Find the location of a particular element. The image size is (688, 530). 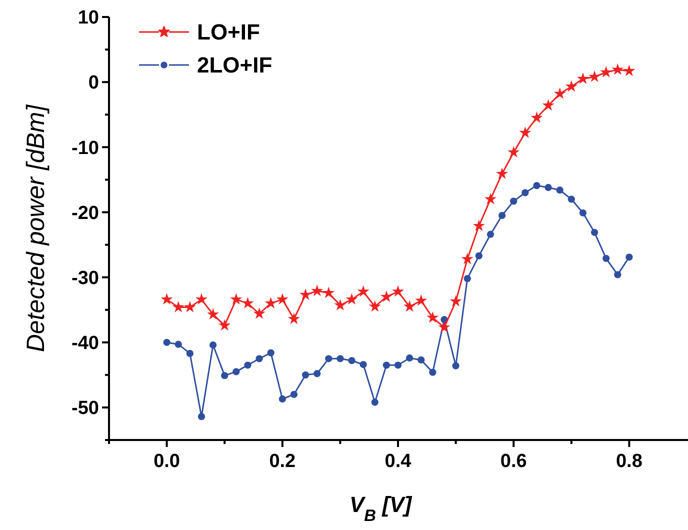

legend-label: LO+IF is located at coordinates (228, 32).